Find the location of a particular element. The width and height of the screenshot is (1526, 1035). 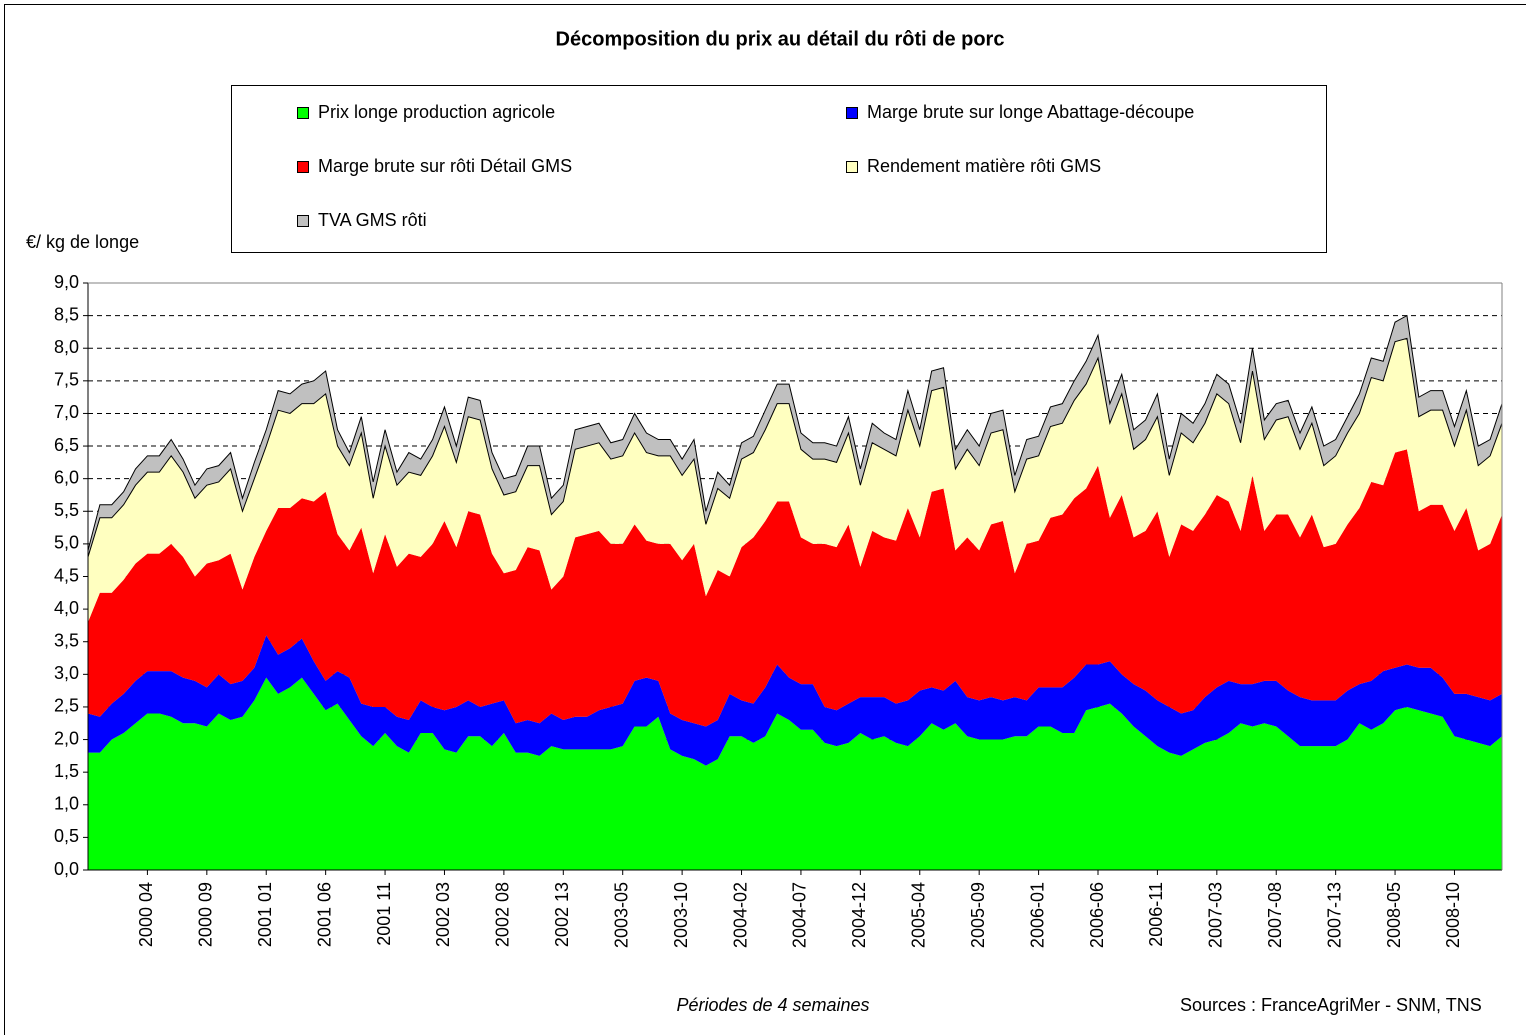

source-note: Sources : FranceAgriMer - SNM, TNS is located at coordinates (1331, 1005).